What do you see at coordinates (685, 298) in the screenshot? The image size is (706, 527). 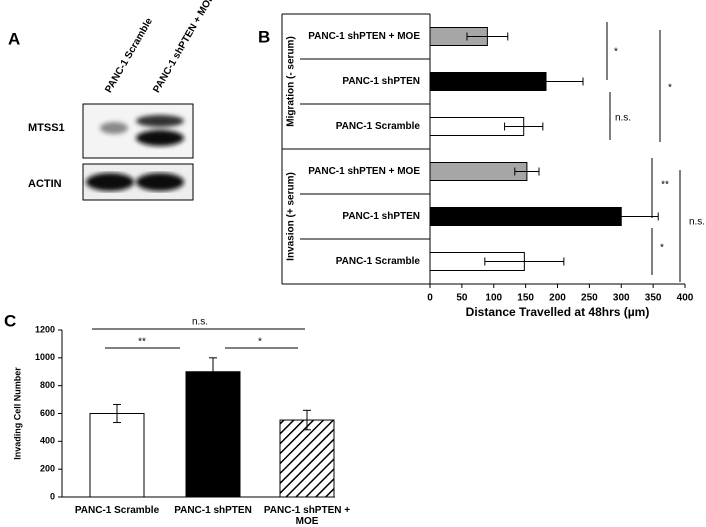 I see `x-tick-label: 400` at bounding box center [685, 298].